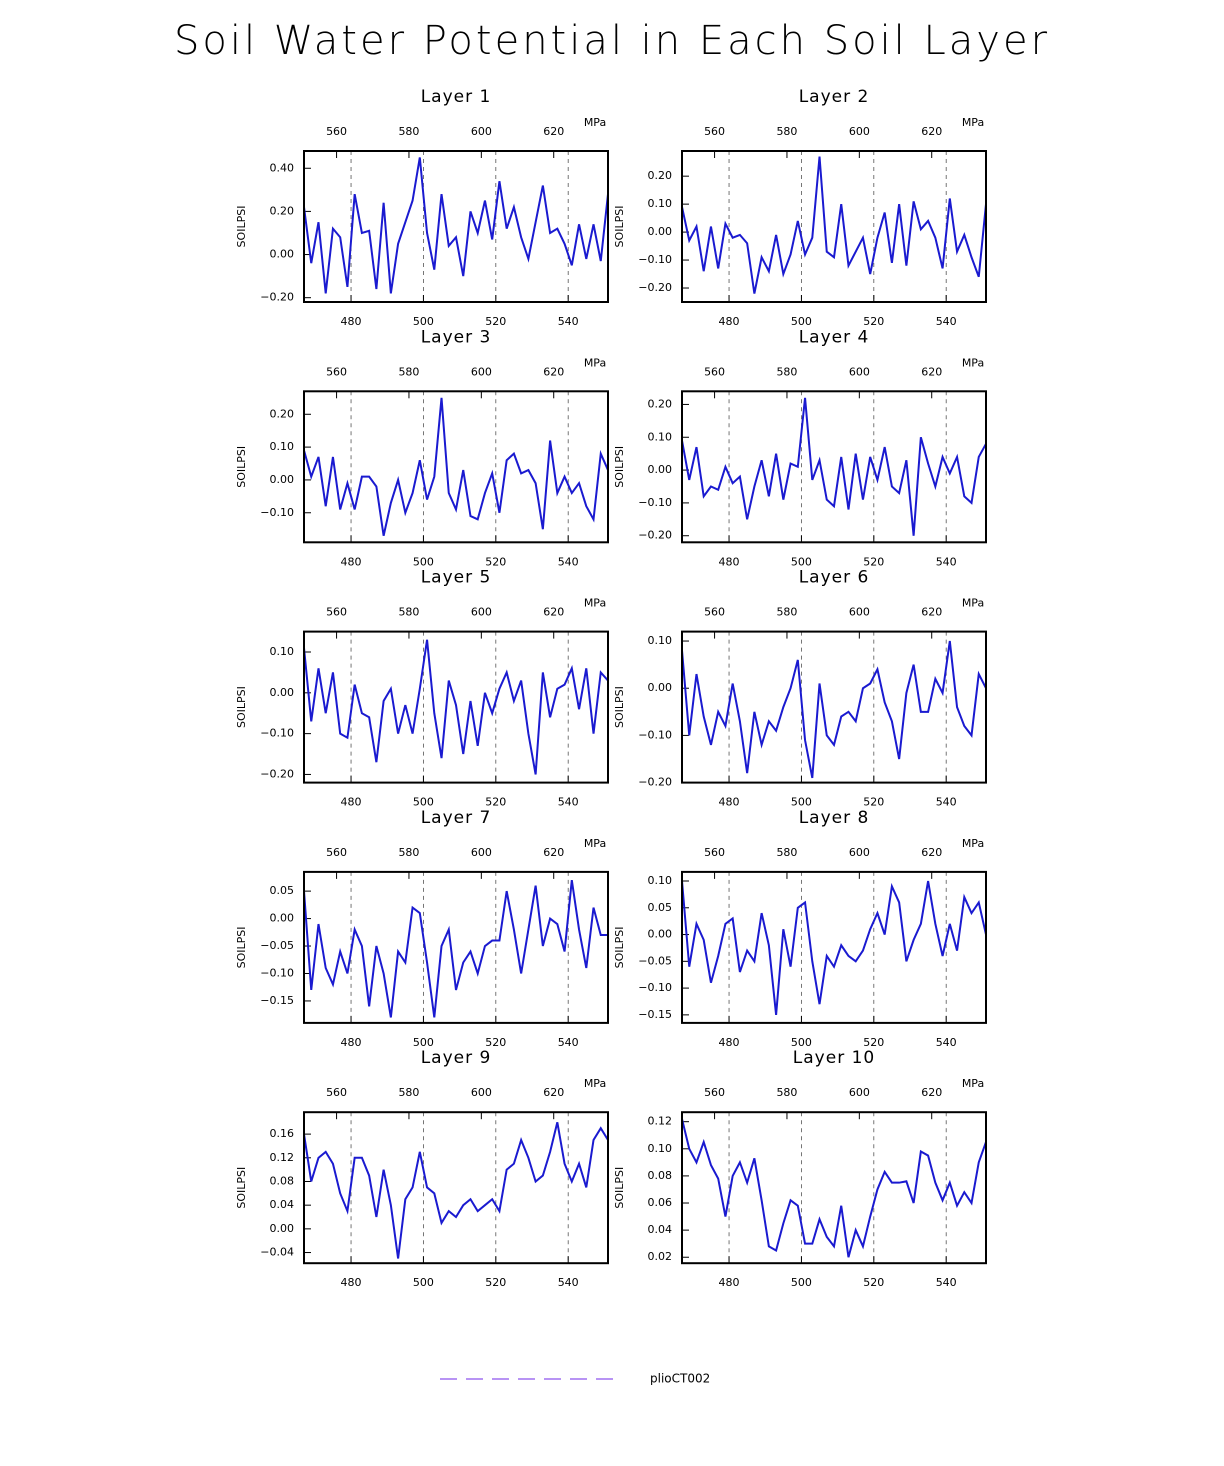 This screenshot has height=1466, width=1224. Describe the element at coordinates (456, 578) in the screenshot. I see `panel-title: Layer 5` at that location.